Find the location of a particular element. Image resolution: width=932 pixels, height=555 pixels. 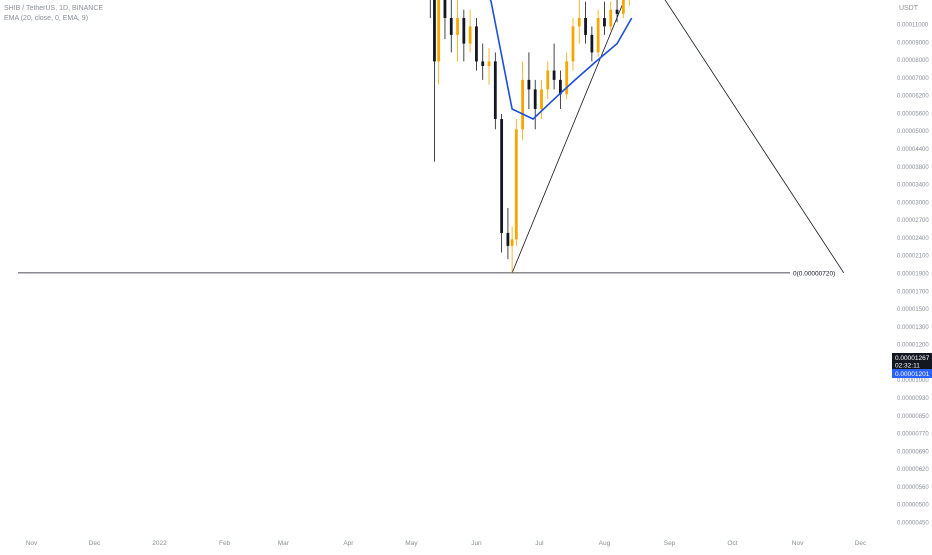

y-axis-tick-label: 0.00008000 is located at coordinates (913, 61).